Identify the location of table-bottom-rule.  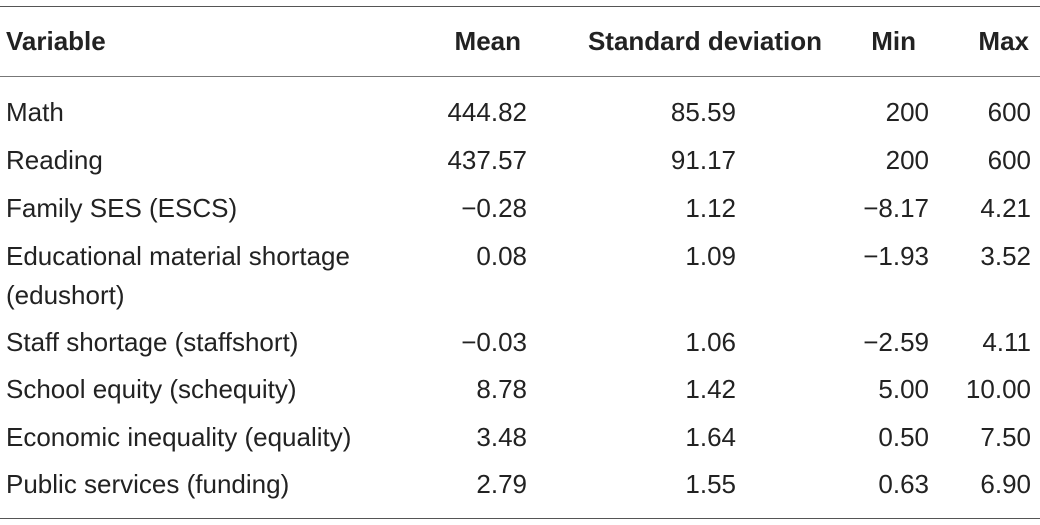
(520, 518).